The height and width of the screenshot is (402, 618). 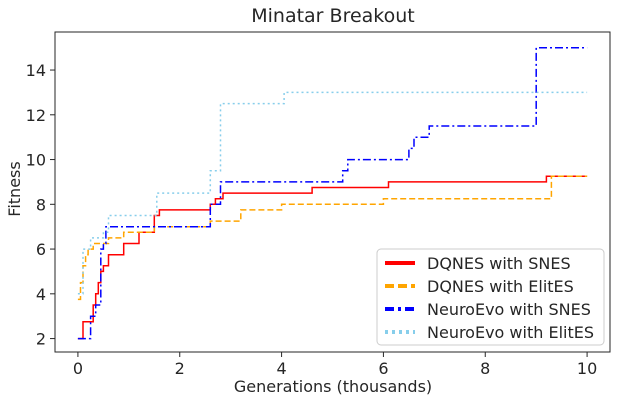 What do you see at coordinates (41, 204) in the screenshot?
I see `y-tick-label: 8` at bounding box center [41, 204].